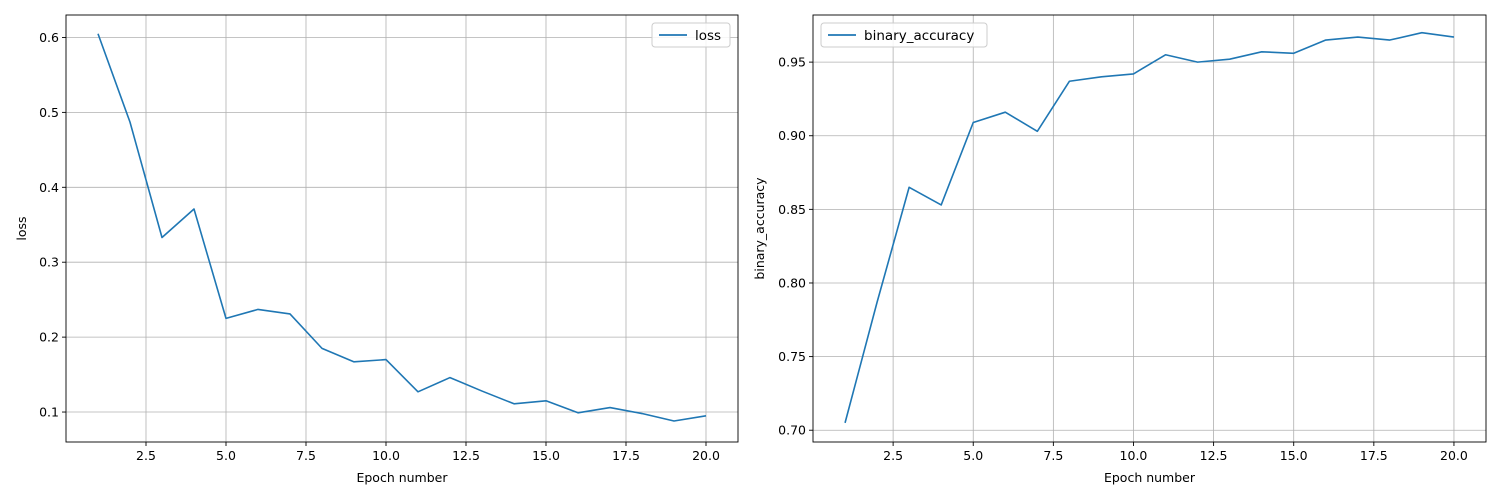 This screenshot has width=1500, height=500. I want to click on legend-label: binary_accuracy, so click(919, 36).